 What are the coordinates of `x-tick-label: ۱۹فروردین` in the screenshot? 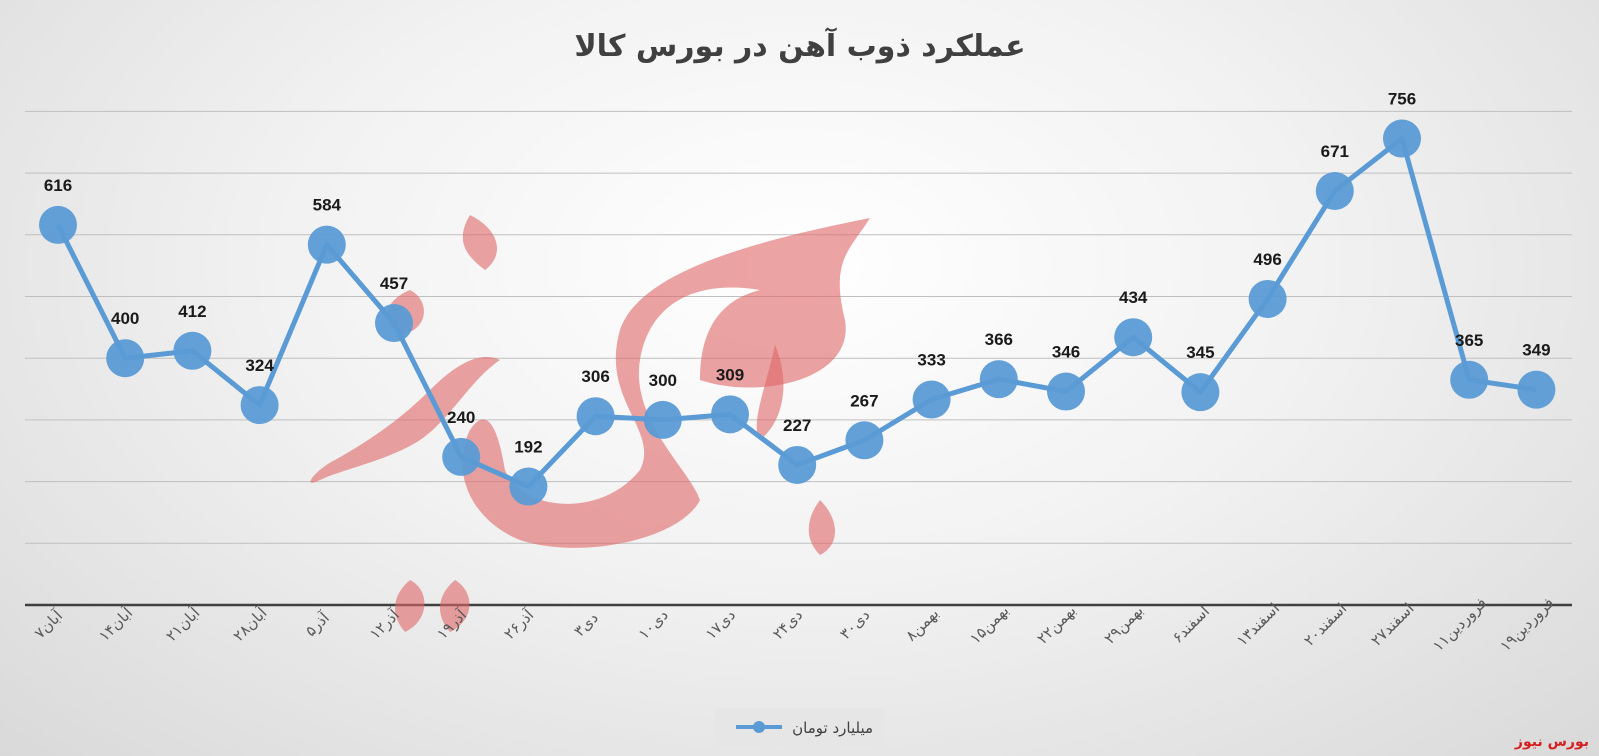 It's located at (1526, 624).